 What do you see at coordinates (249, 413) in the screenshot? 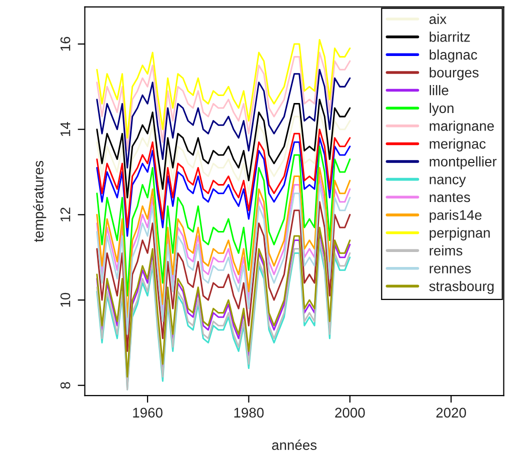
I see `x-tick-label: 1980` at bounding box center [249, 413].